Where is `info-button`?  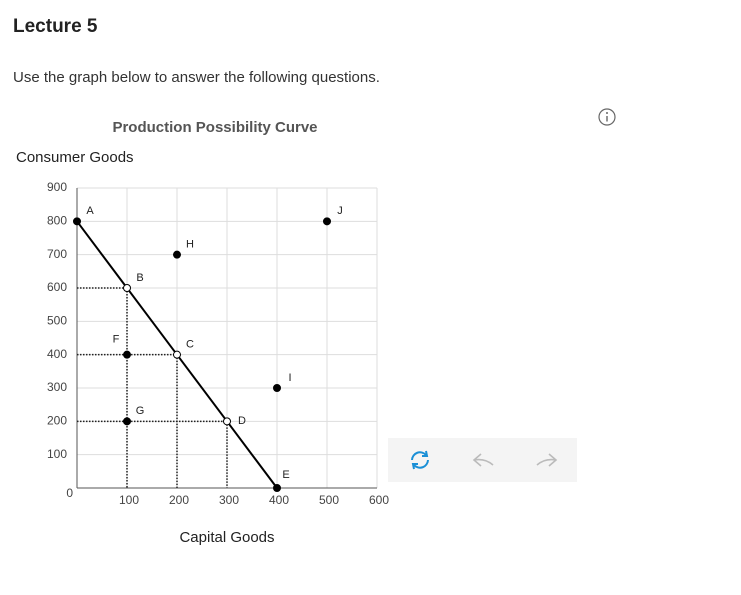
info-button is located at coordinates (607, 117).